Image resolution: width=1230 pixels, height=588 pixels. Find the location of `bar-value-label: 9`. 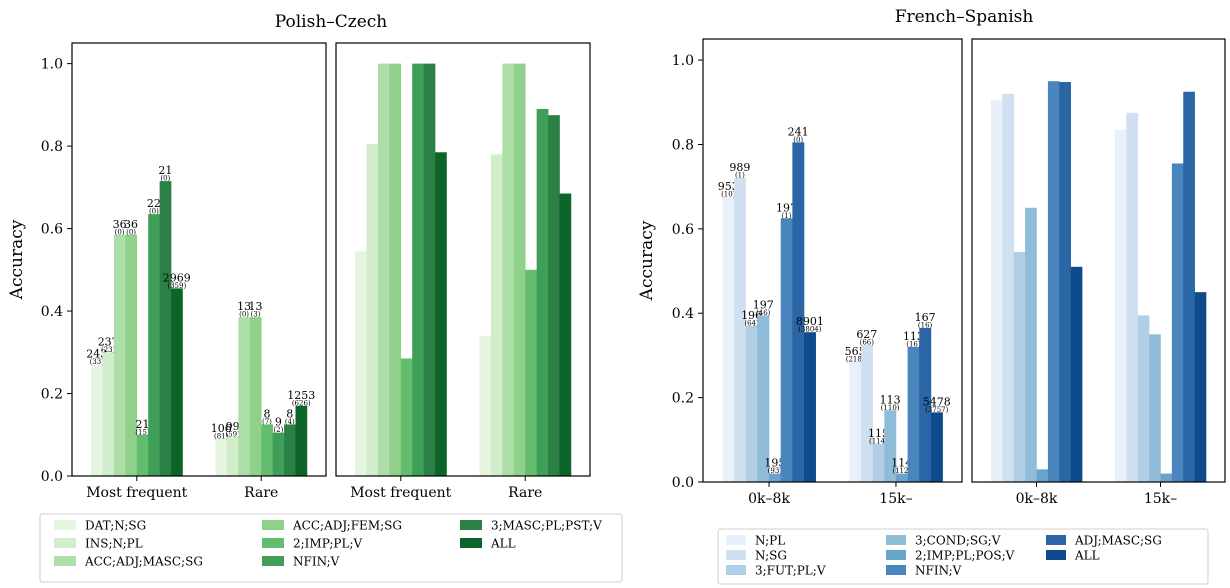

bar-value-label: 9 is located at coordinates (278, 422).